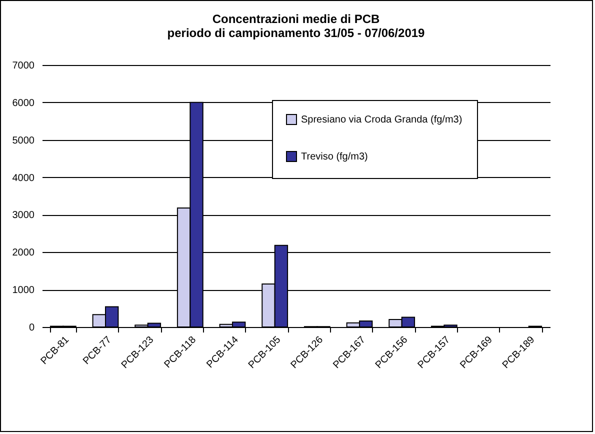  I want to click on legend-label: Treviso (fg/m3), so click(334, 157).